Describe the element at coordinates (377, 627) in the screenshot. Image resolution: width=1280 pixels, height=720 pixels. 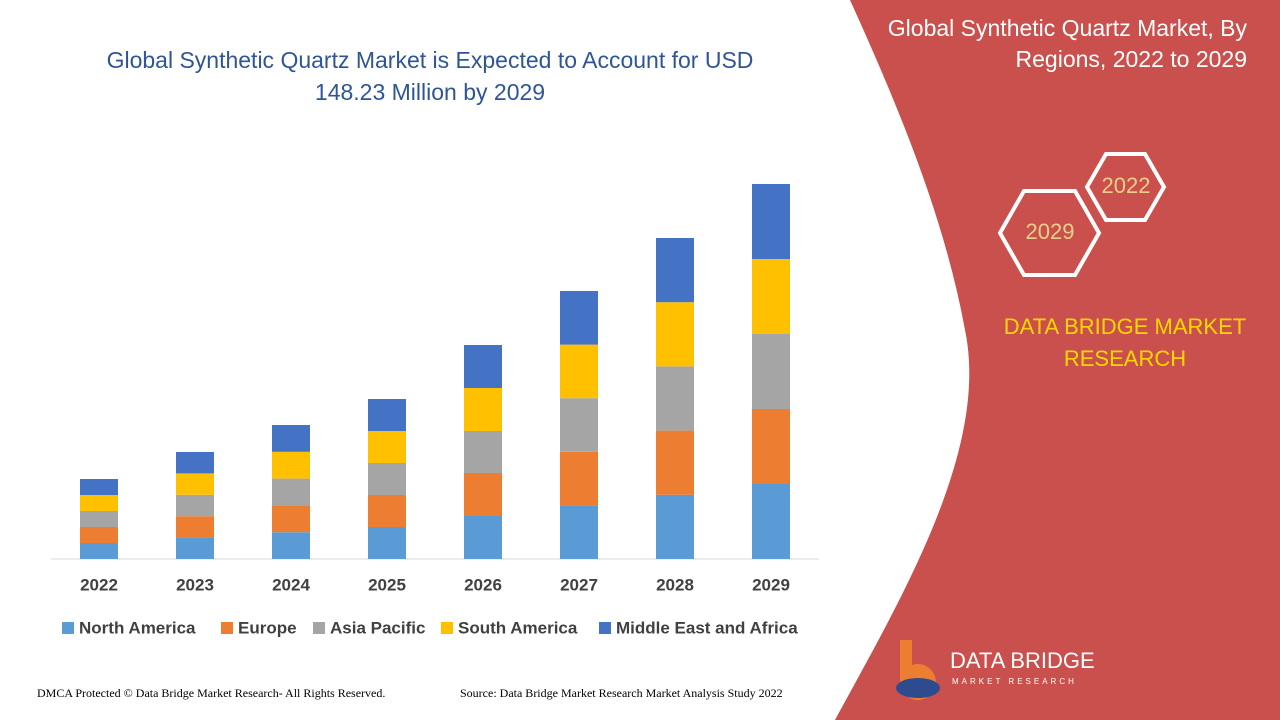
I see `legend-label: Asia Pacific` at that location.